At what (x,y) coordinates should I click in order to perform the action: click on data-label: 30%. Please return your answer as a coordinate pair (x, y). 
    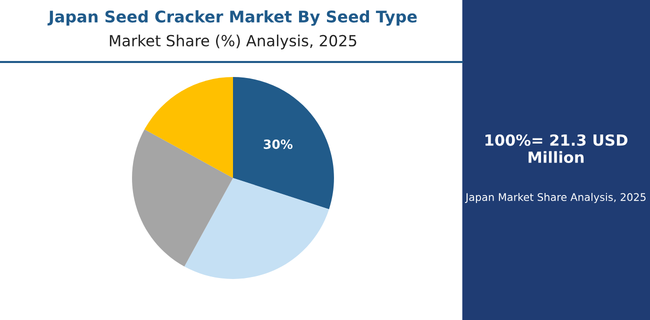
    Looking at the image, I should click on (278, 144).